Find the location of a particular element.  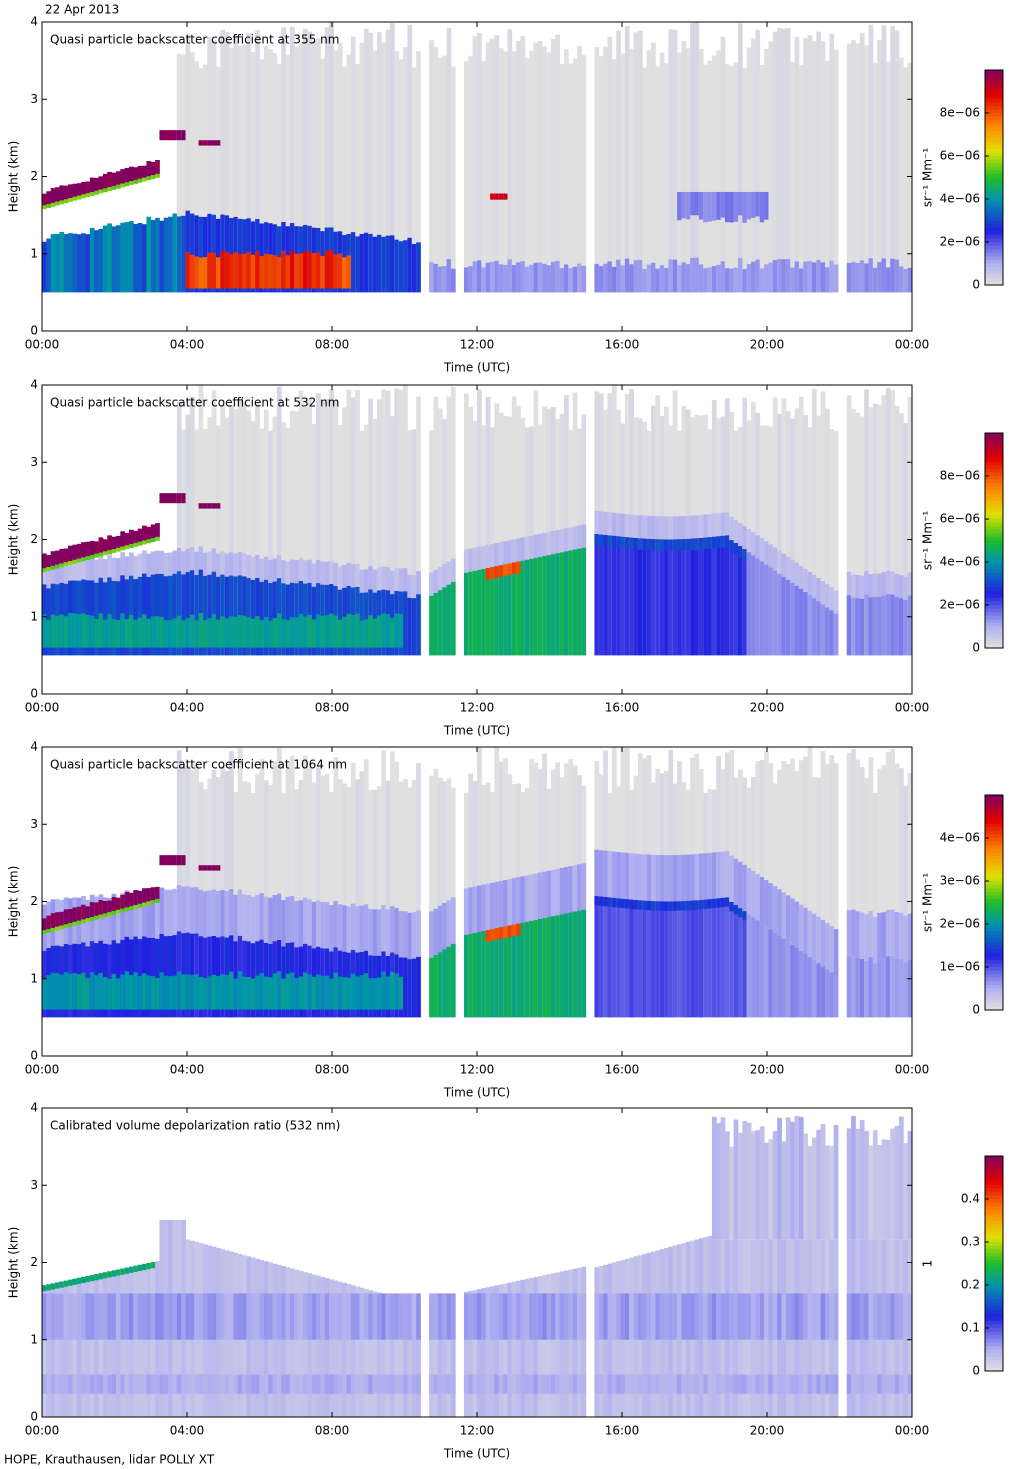

colorbar-tick-label: 0.1 is located at coordinates (970, 1328).